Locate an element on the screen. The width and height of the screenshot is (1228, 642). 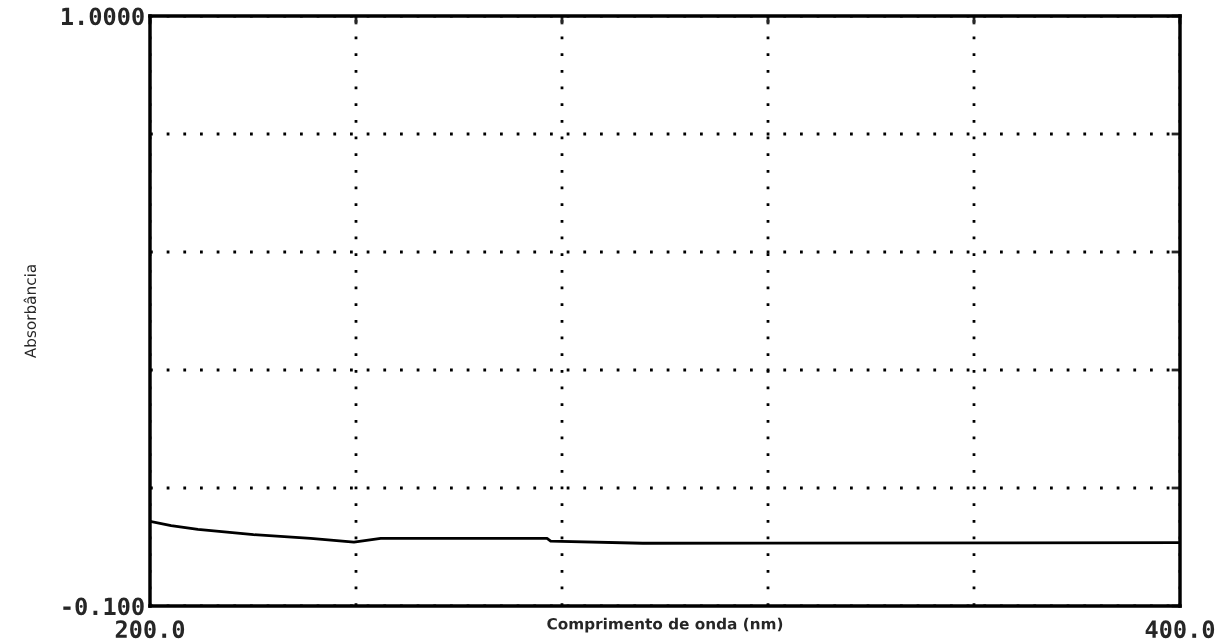
y-tick-label: -0.100 is located at coordinates (103, 606).